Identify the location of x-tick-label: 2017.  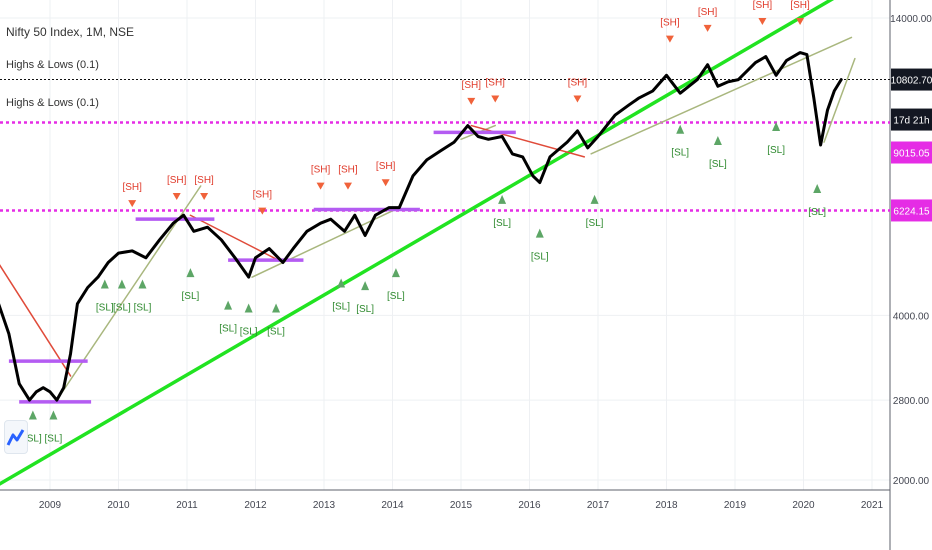
(598, 505).